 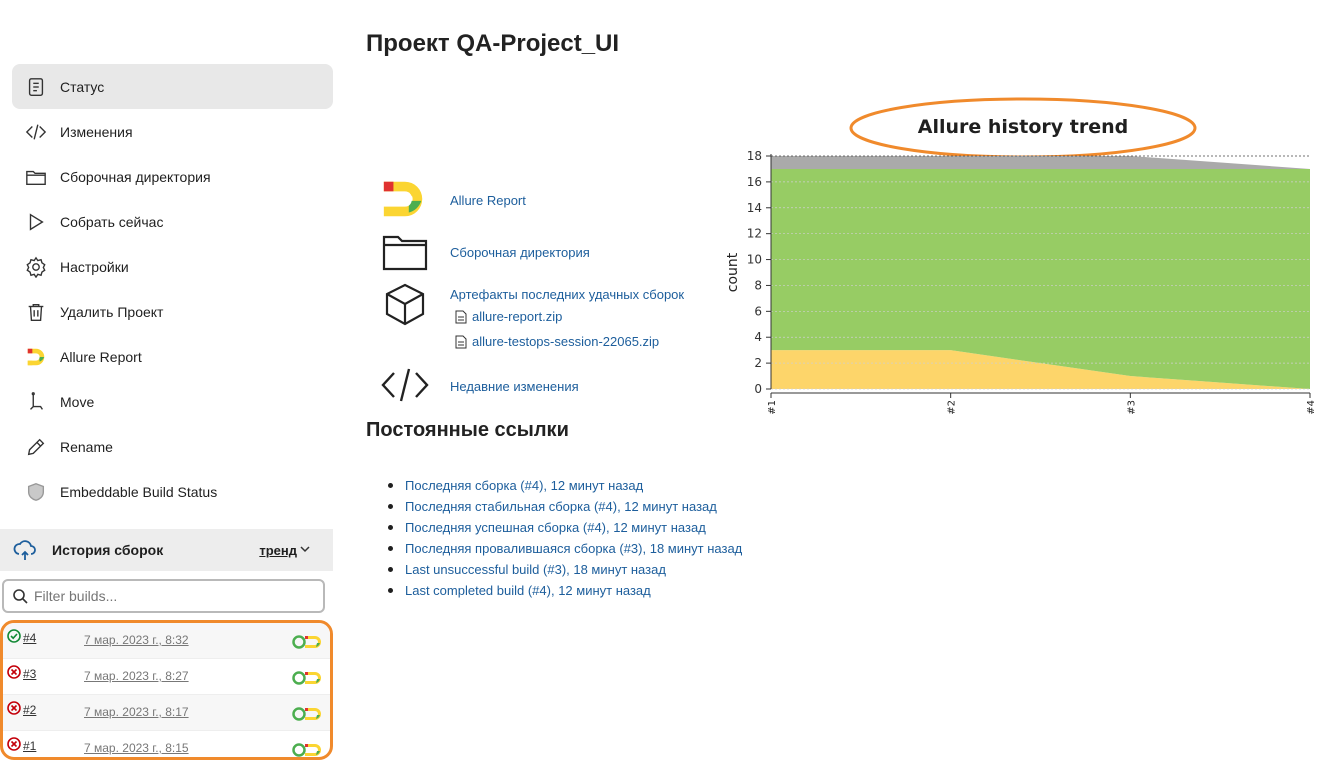 I want to click on action-workspace: Сборочная директория, so click(x=485, y=253).